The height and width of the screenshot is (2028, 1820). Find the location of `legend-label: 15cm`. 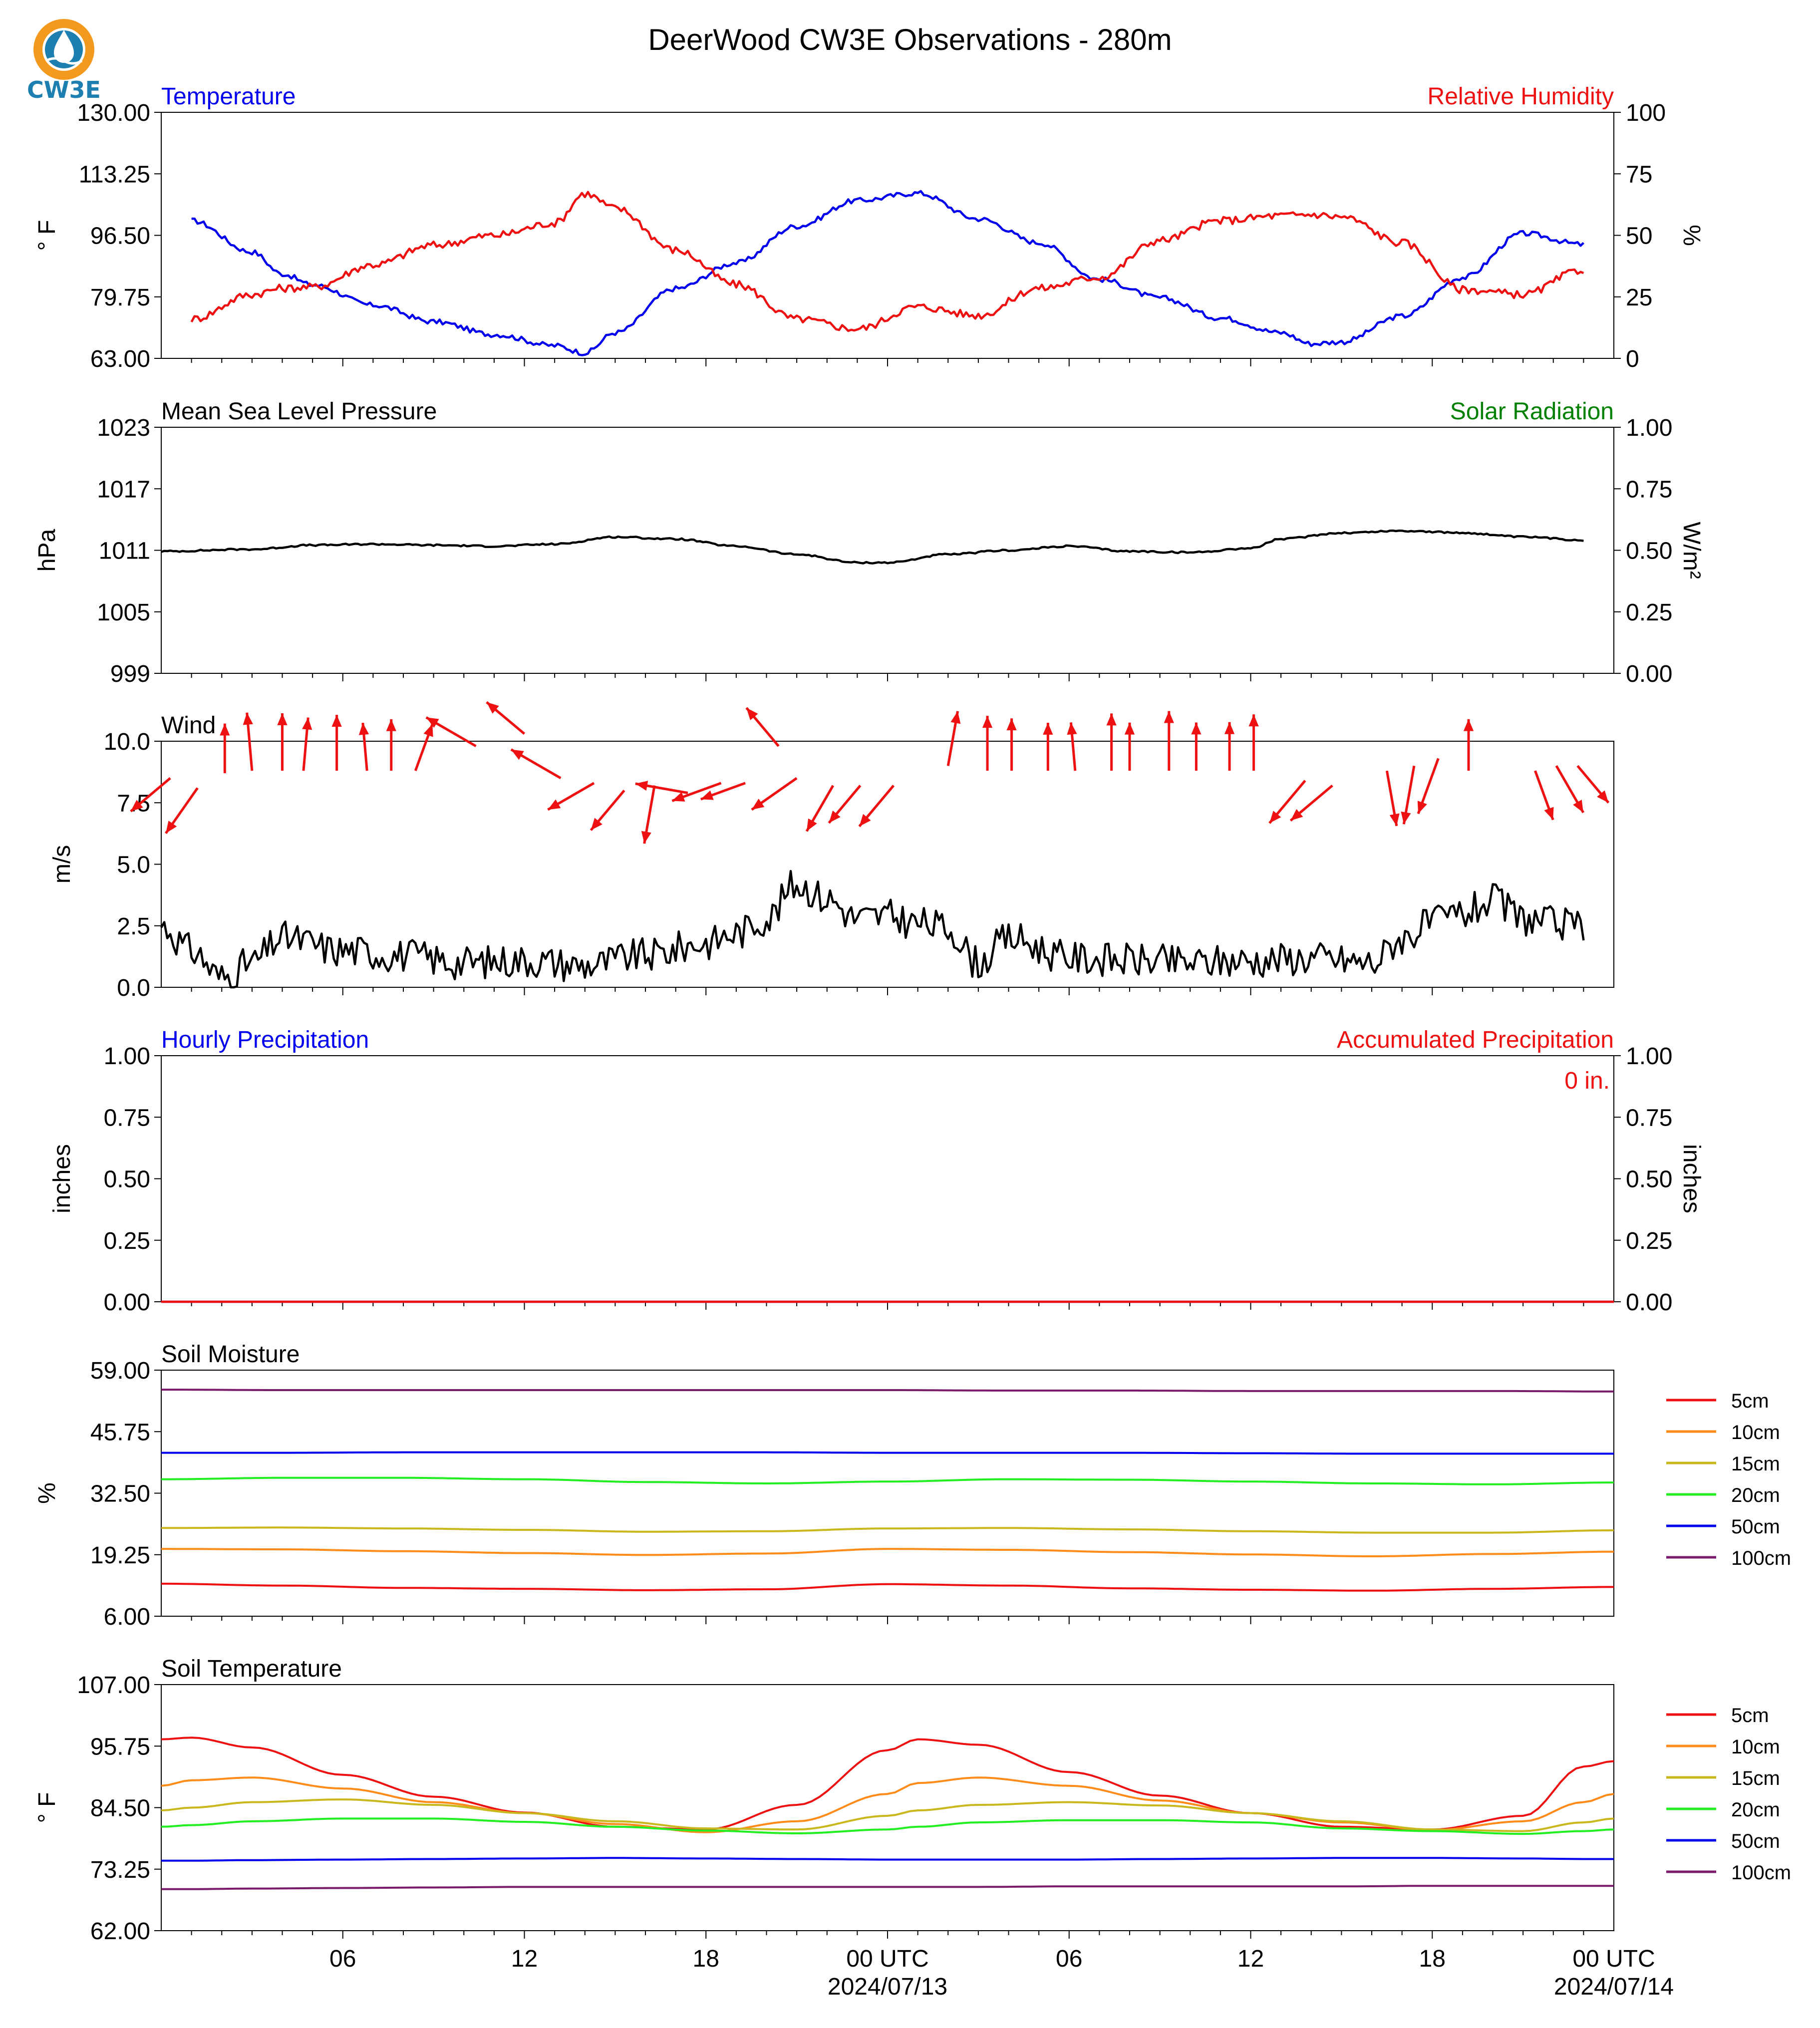

legend-label: 15cm is located at coordinates (1755, 1778).